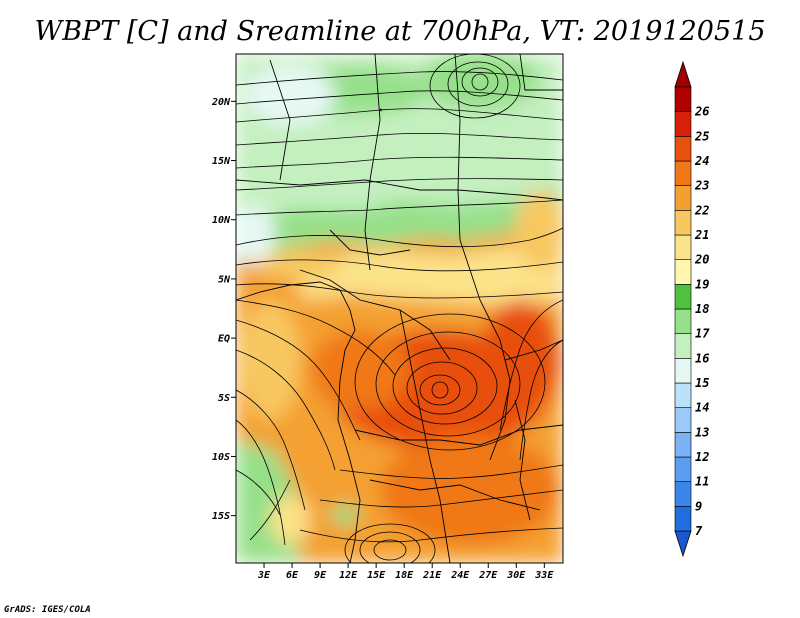 The height and width of the screenshot is (618, 800). Describe the element at coordinates (702, 358) in the screenshot. I see `colorbar-label: 16` at that location.